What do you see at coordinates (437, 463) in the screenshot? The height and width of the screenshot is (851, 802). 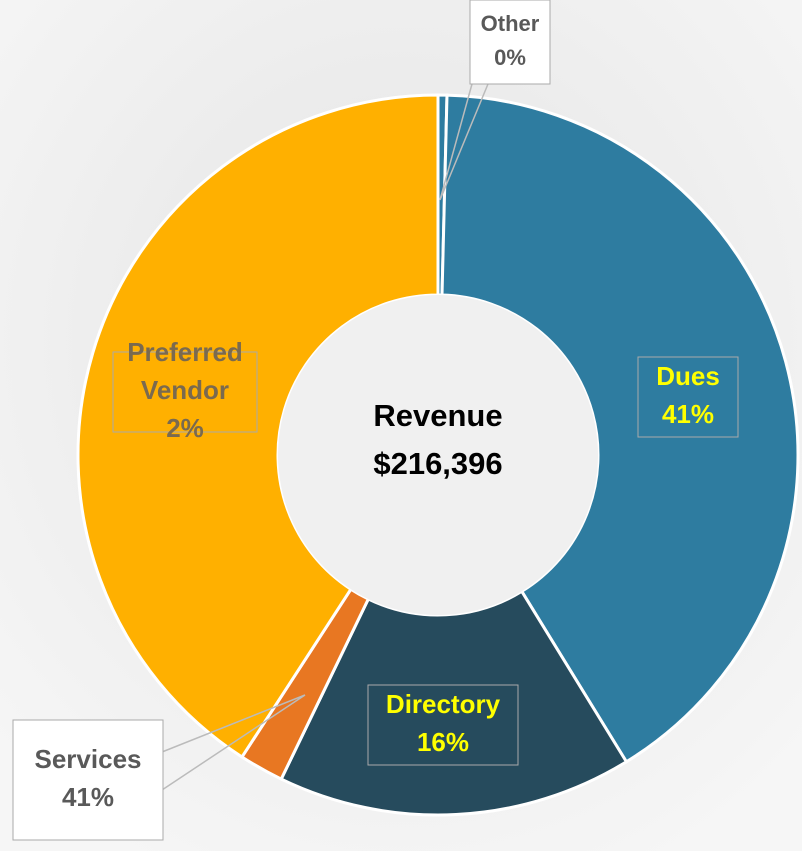 I see `center-label: $216,396` at bounding box center [437, 463].